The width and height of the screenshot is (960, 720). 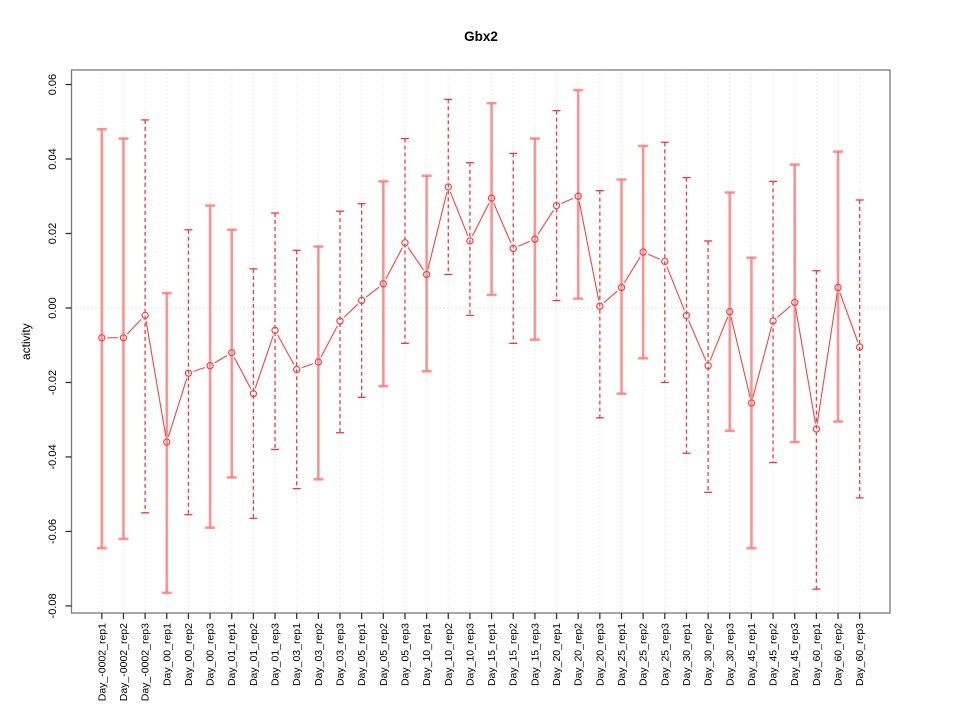 I want to click on svg-text: Day_10_rep1, so click(x=427, y=654).